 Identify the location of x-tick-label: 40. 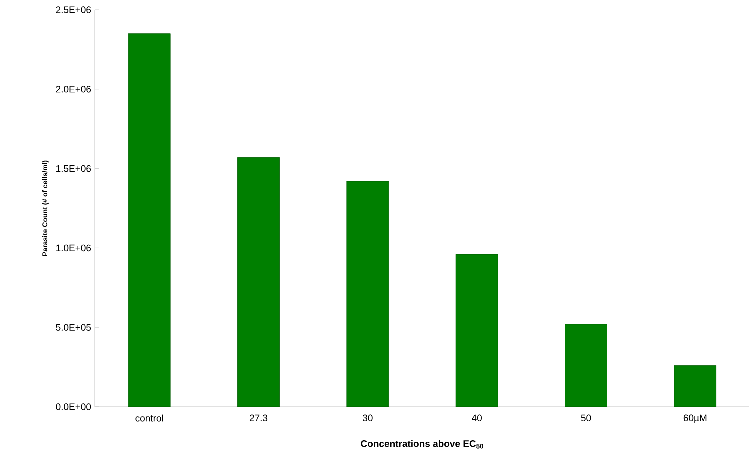
(477, 418).